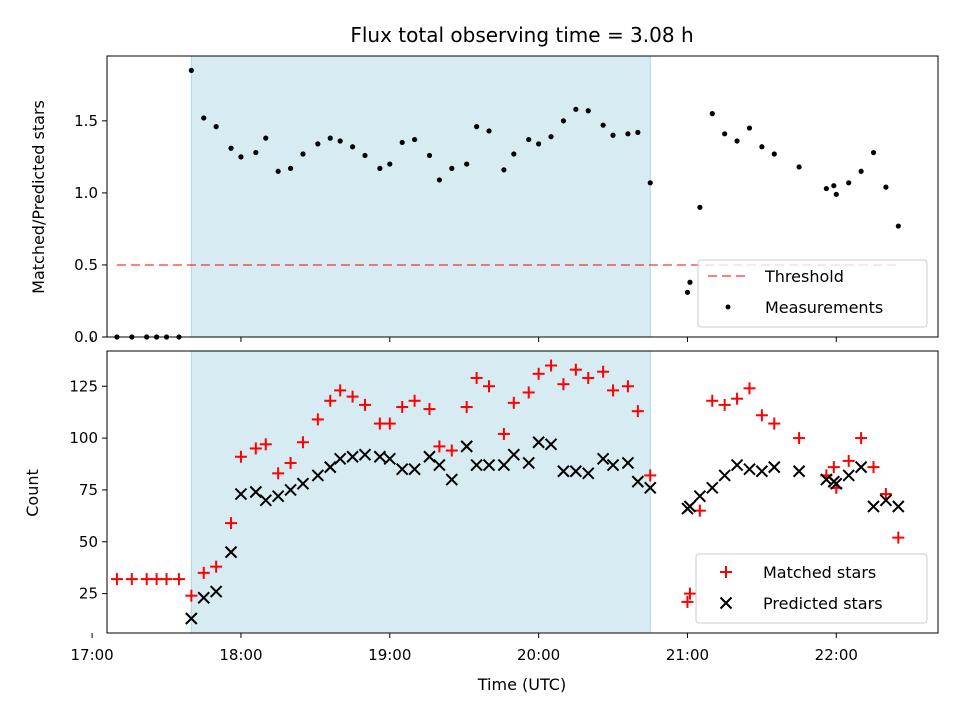 Image resolution: width=960 pixels, height=720 pixels. What do you see at coordinates (32, 493) in the screenshot?
I see `bottom-ylabel: Count` at bounding box center [32, 493].